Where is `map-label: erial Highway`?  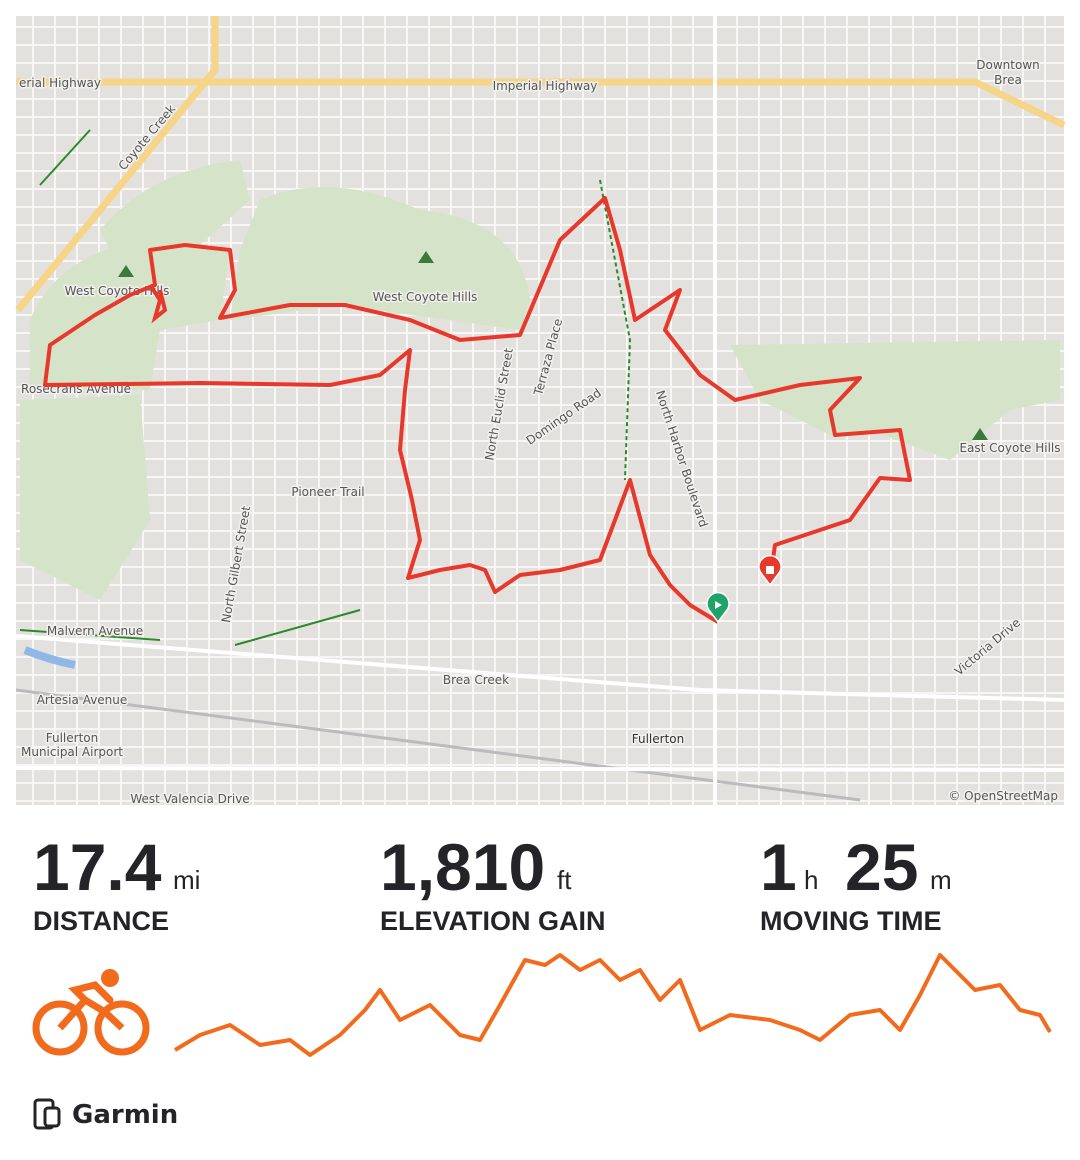
map-label: erial Highway is located at coordinates (60, 83).